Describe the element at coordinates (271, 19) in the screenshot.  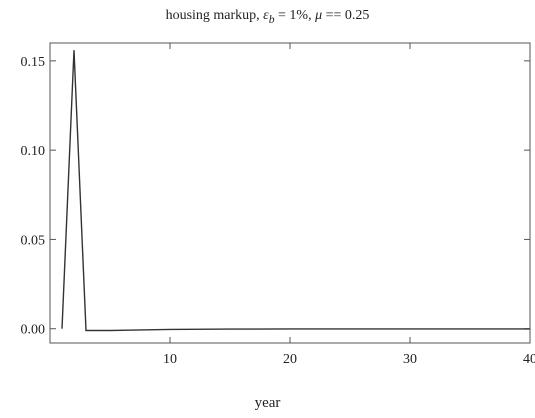
I see `title-epsilon-subscript: b` at that location.